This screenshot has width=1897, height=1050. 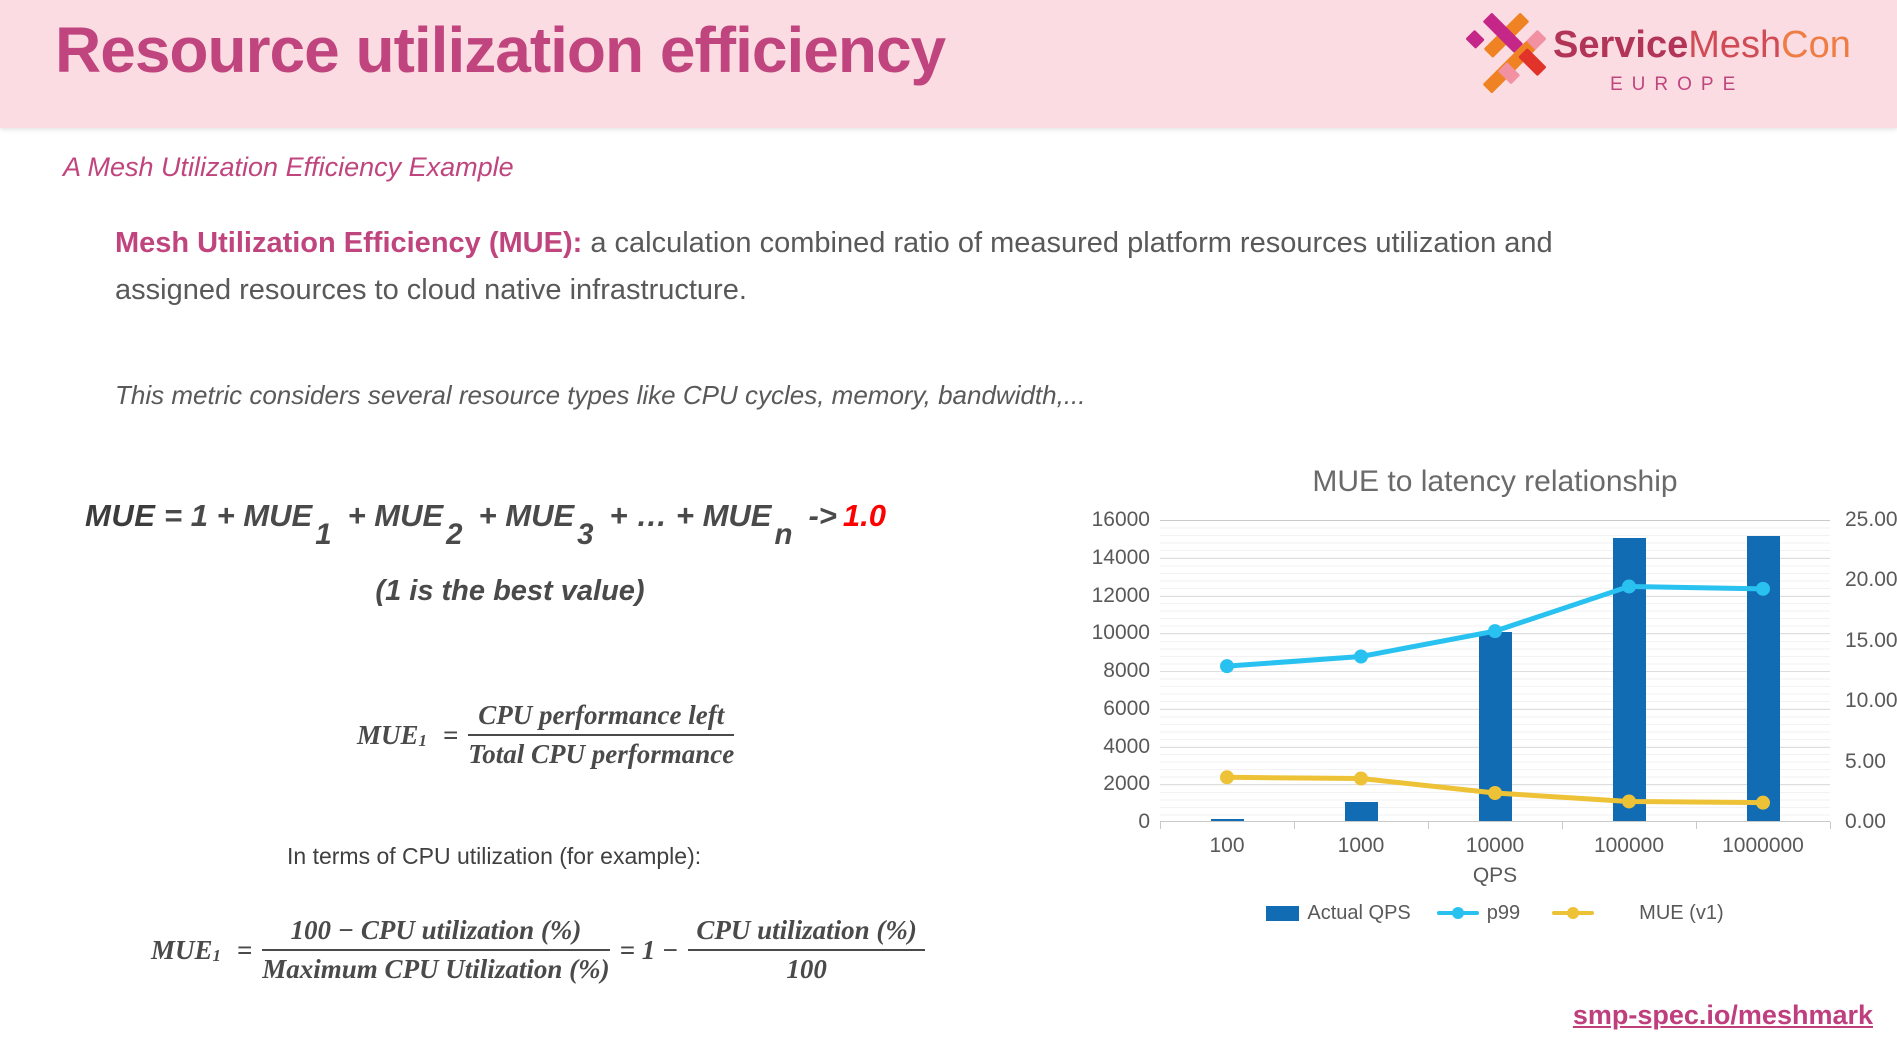 I want to click on right-axis-tick-label: 0.00, so click(x=1865, y=821).